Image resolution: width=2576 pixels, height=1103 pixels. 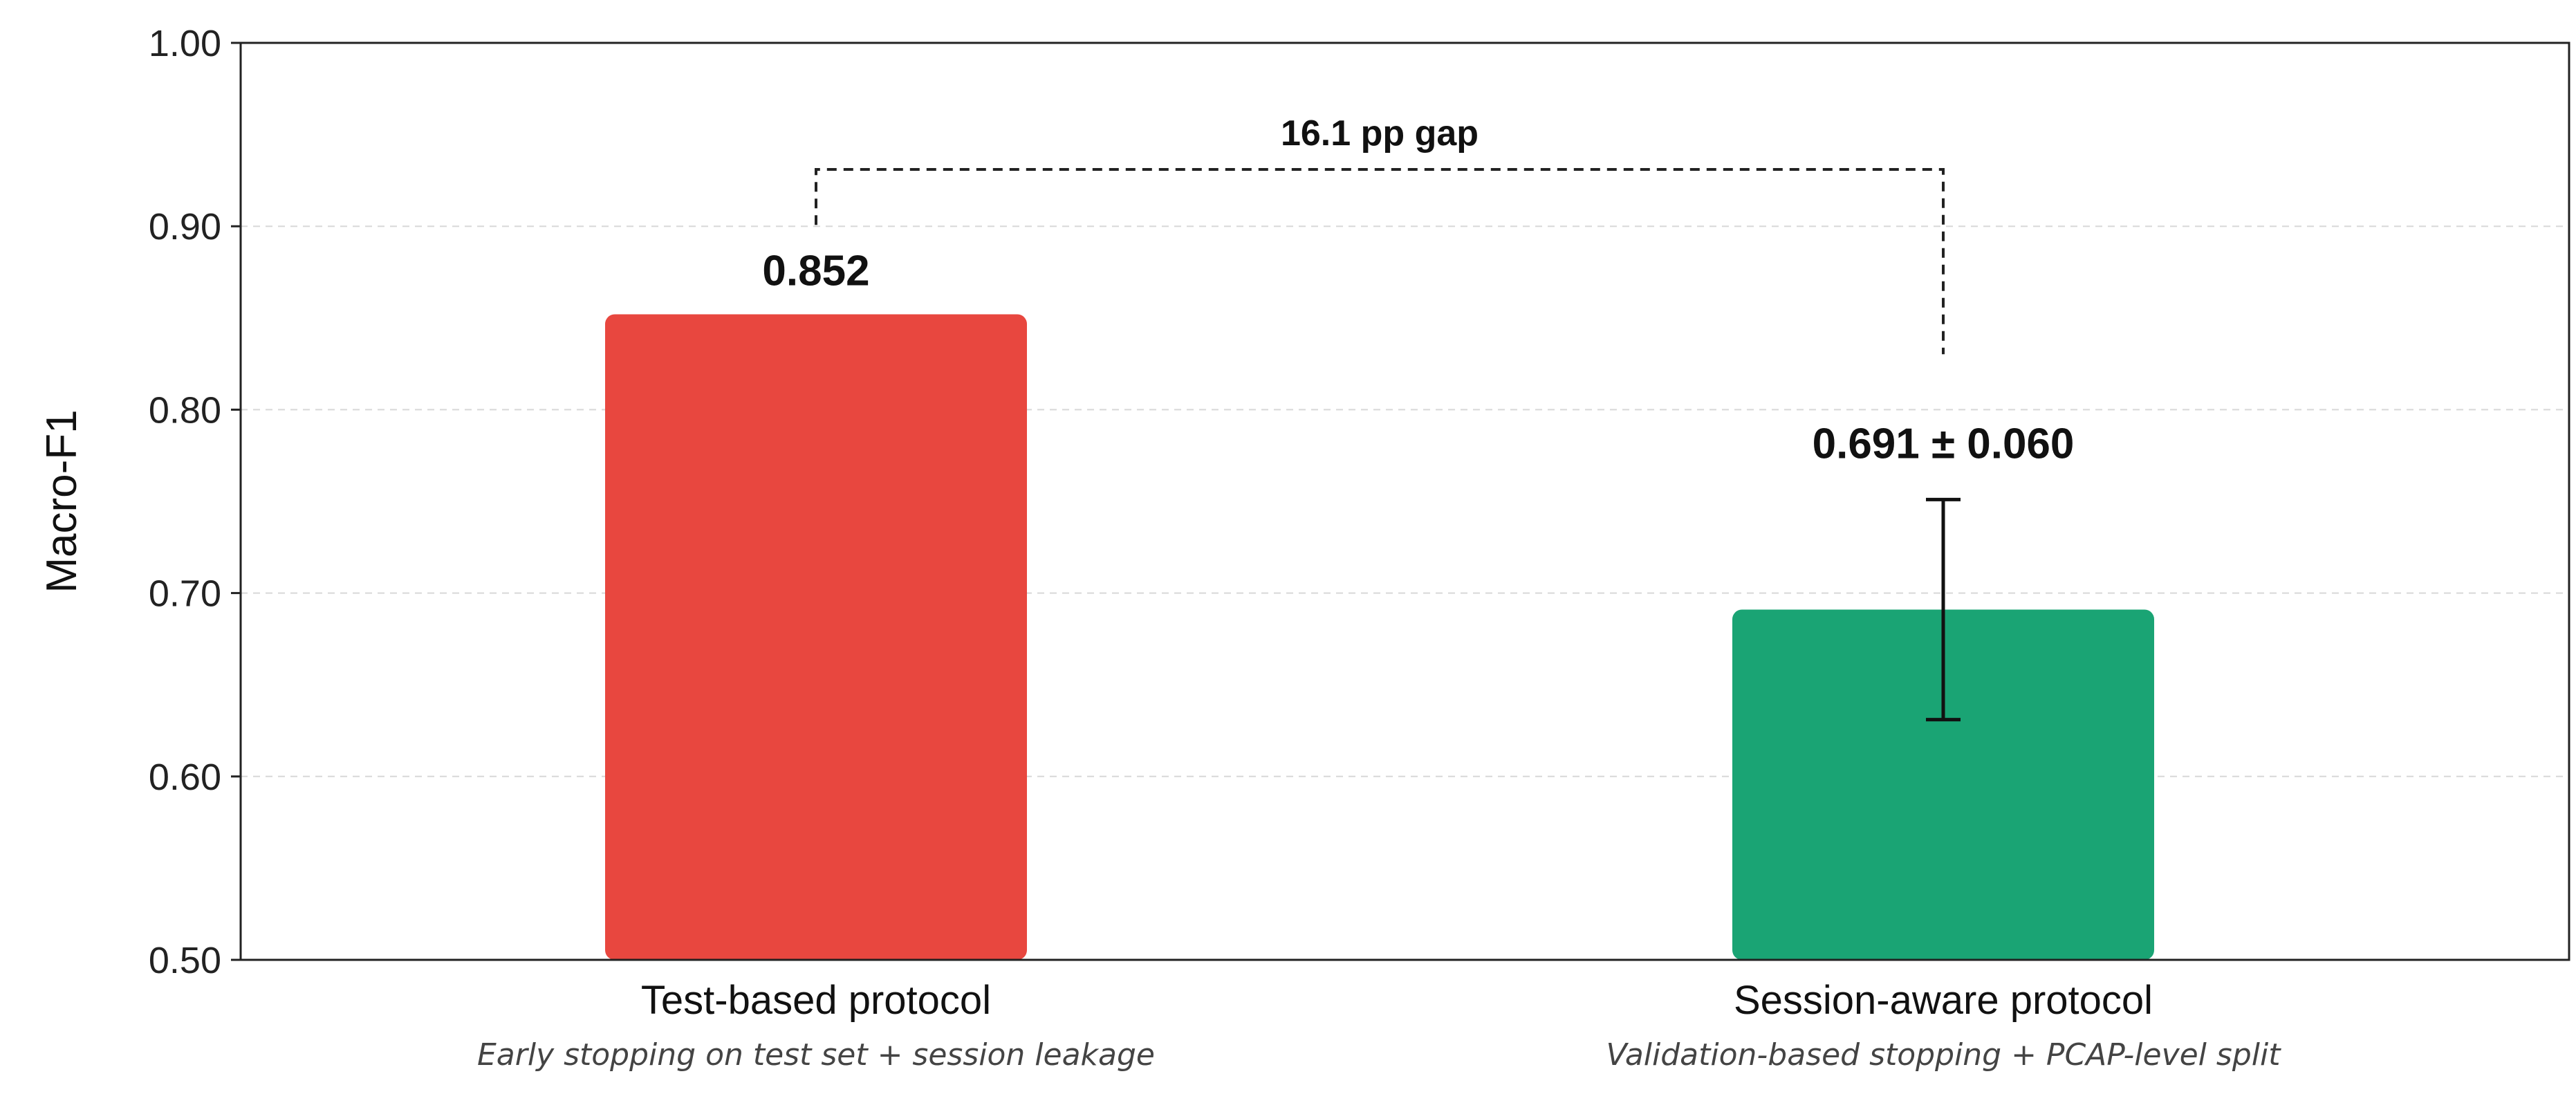 What do you see at coordinates (185, 777) in the screenshot?
I see `y-tick-label: 0.60` at bounding box center [185, 777].